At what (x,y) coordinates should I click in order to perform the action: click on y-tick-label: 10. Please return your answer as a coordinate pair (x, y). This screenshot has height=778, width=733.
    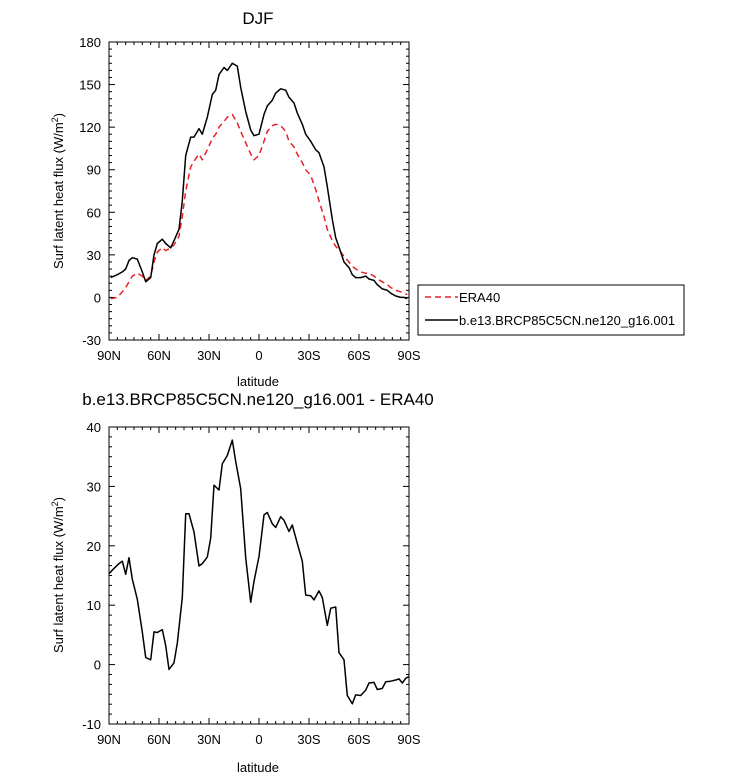
    Looking at the image, I should click on (94, 605).